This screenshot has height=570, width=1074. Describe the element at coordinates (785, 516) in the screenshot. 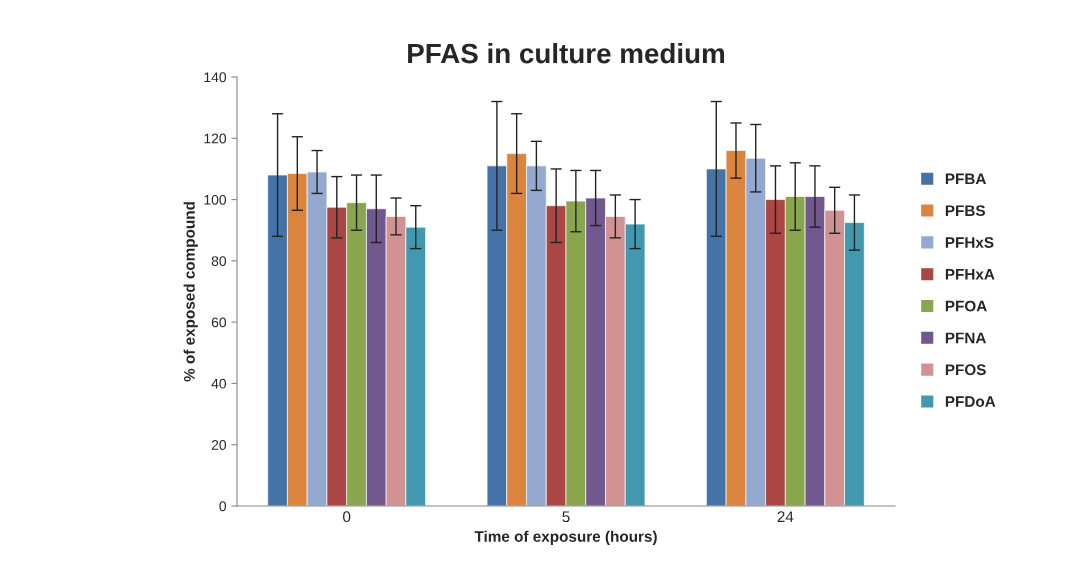

I see `x-tick-label: 24` at that location.